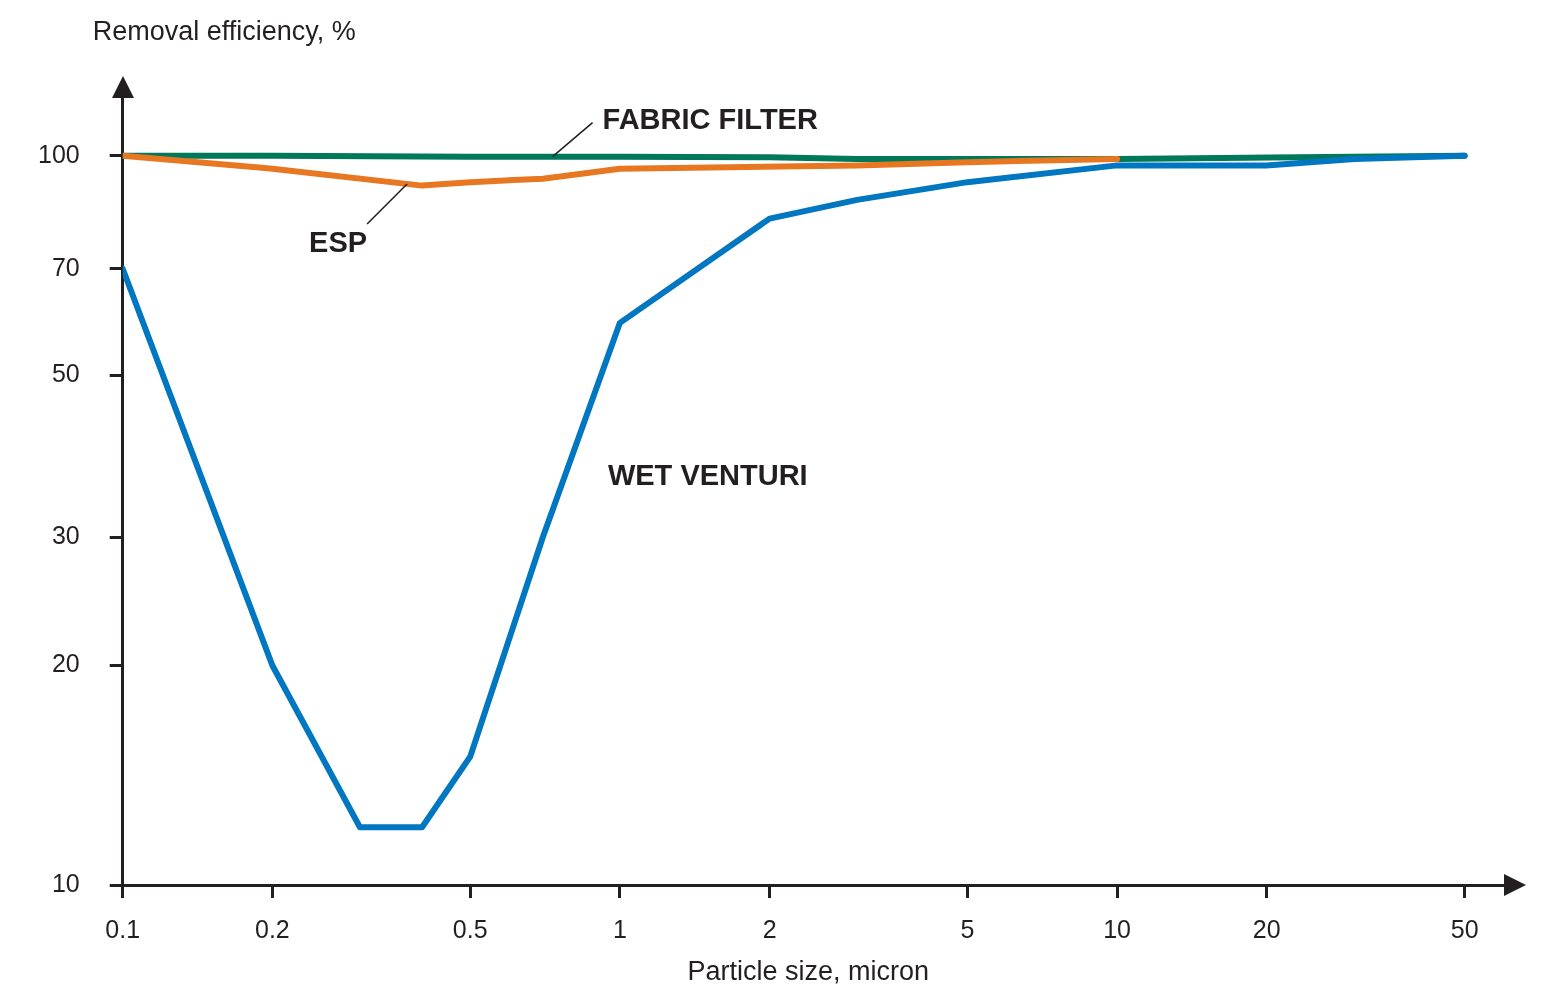 Image resolution: width=1542 pixels, height=992 pixels. I want to click on x-tick-label: 50, so click(1464, 928).